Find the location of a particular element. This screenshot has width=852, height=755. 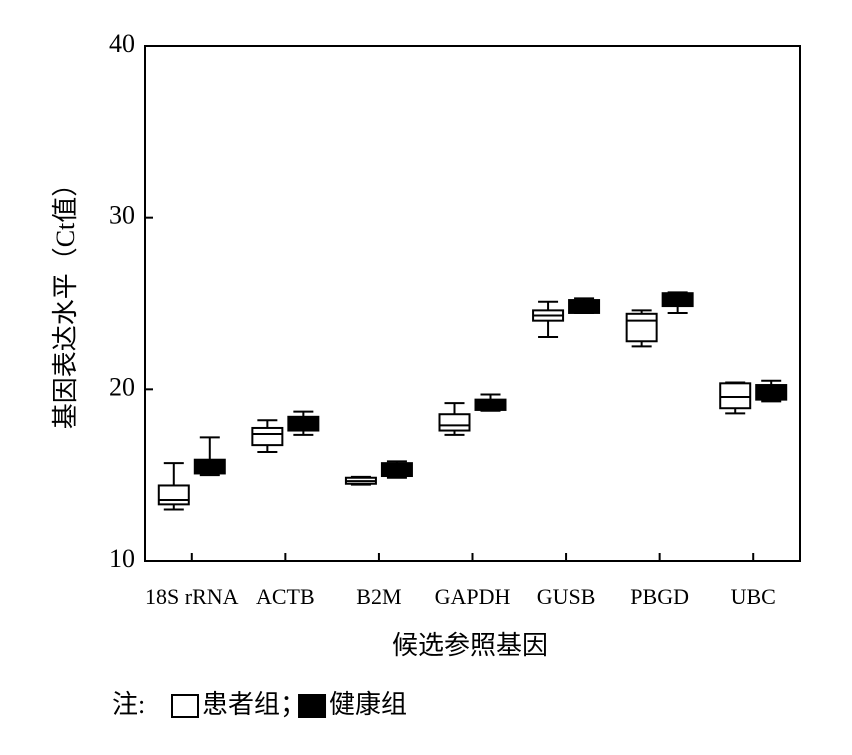

x-tick-label: 18S rRNA is located at coordinates (192, 596).